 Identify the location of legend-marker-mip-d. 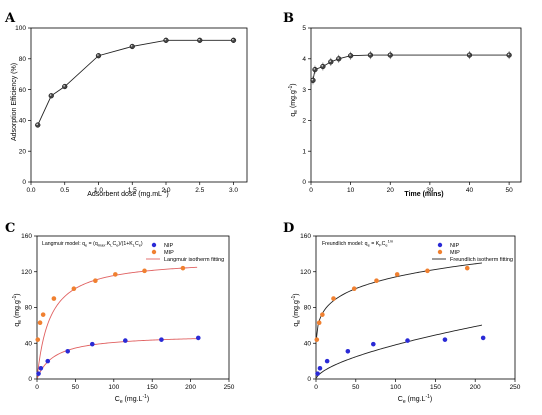
(440, 252).